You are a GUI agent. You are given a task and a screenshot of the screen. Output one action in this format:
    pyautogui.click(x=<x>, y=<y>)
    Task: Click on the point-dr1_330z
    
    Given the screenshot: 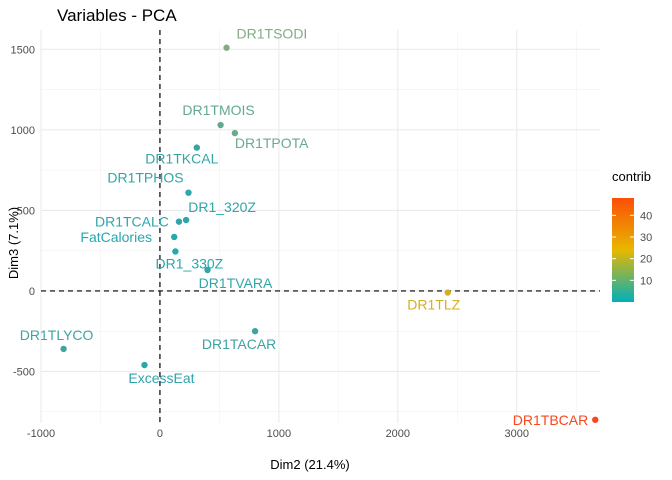 What is the action you would take?
    pyautogui.click(x=175, y=251)
    